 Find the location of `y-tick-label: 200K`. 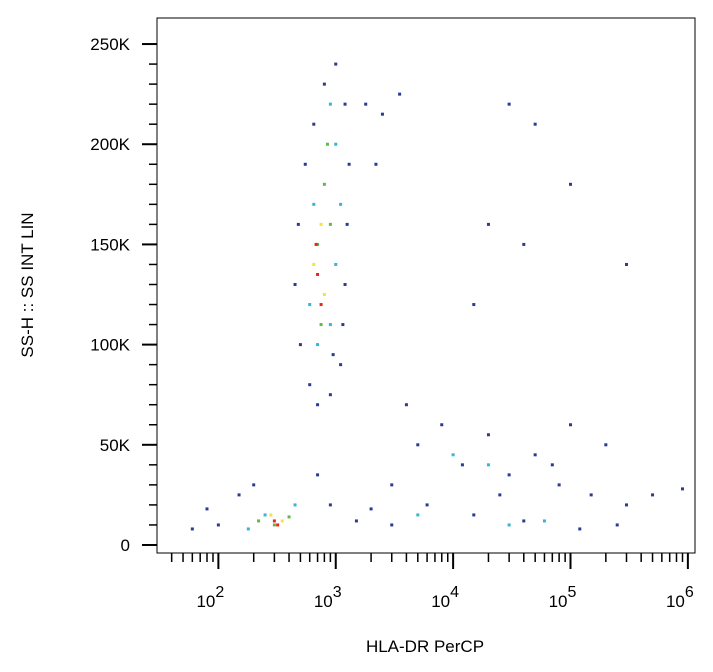

y-tick-label: 200K is located at coordinates (110, 144).